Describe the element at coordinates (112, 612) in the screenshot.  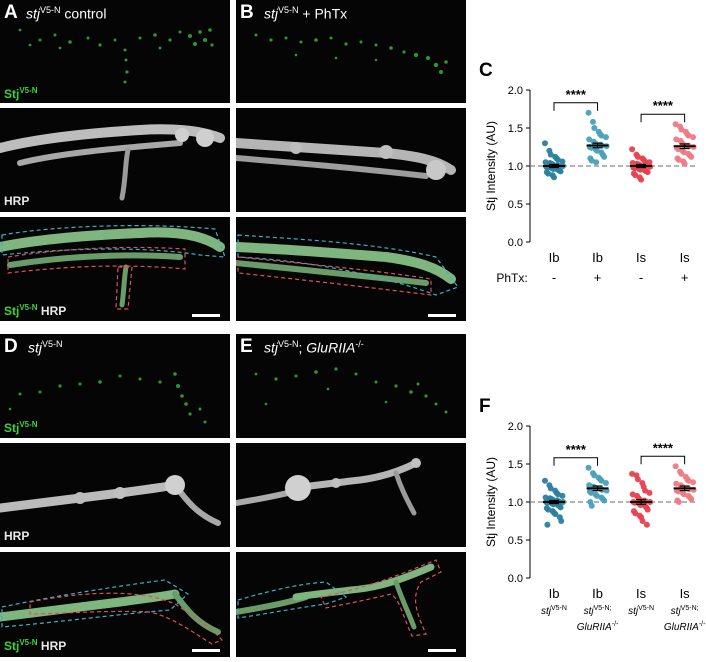
I see `merge-d` at that location.